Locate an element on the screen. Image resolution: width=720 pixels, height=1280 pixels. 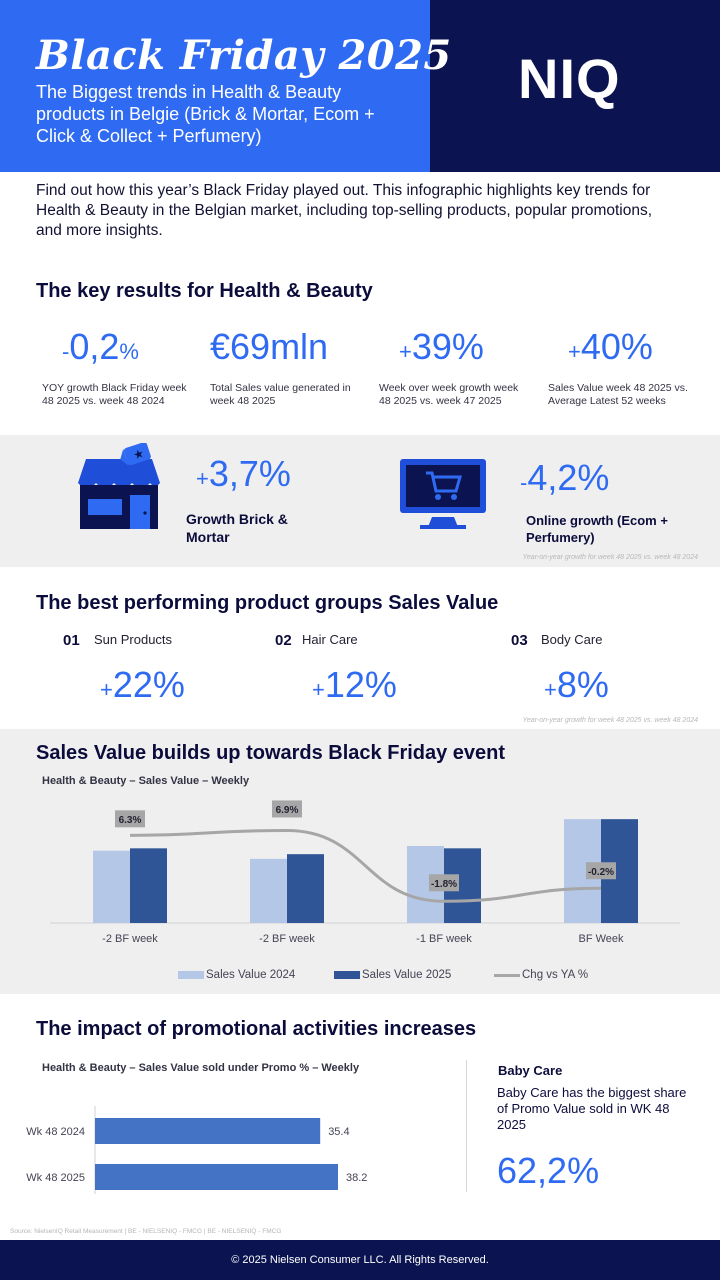
brick-prefix: + is located at coordinates (202, 478).